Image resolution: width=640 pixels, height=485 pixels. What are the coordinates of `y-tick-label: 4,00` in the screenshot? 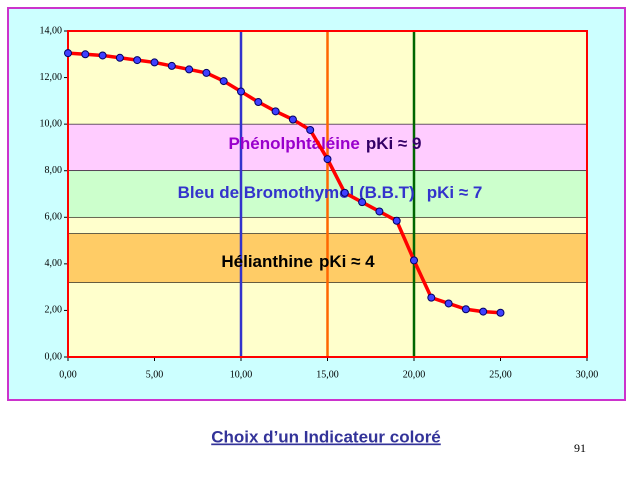 It's located at (54, 263).